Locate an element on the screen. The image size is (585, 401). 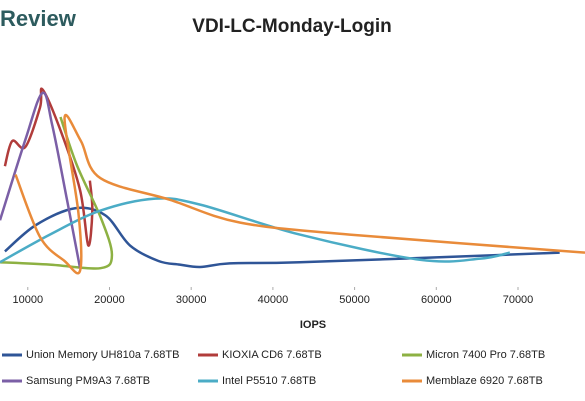
x-tick-label: 30000 is located at coordinates (191, 300).